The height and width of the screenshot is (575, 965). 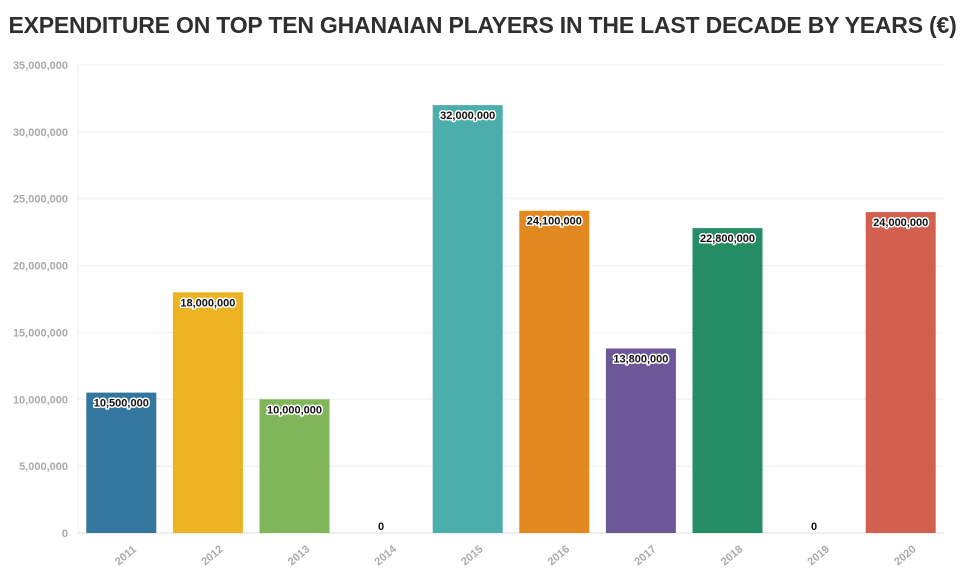 What do you see at coordinates (40, 133) in the screenshot?
I see `y-tick-label: 30,000,000` at bounding box center [40, 133].